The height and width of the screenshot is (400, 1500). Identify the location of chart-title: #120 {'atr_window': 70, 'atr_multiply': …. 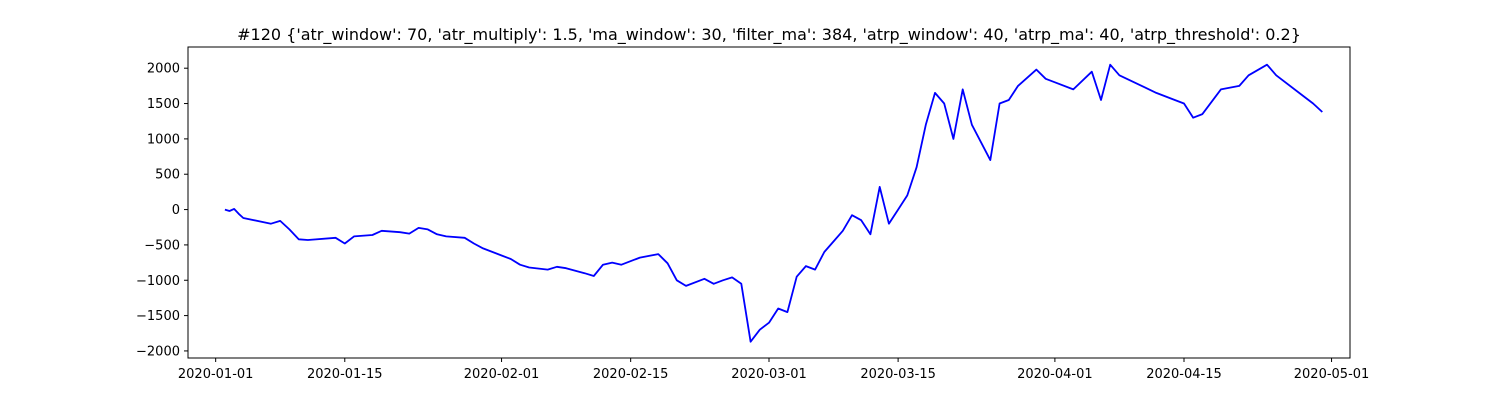
(769, 35).